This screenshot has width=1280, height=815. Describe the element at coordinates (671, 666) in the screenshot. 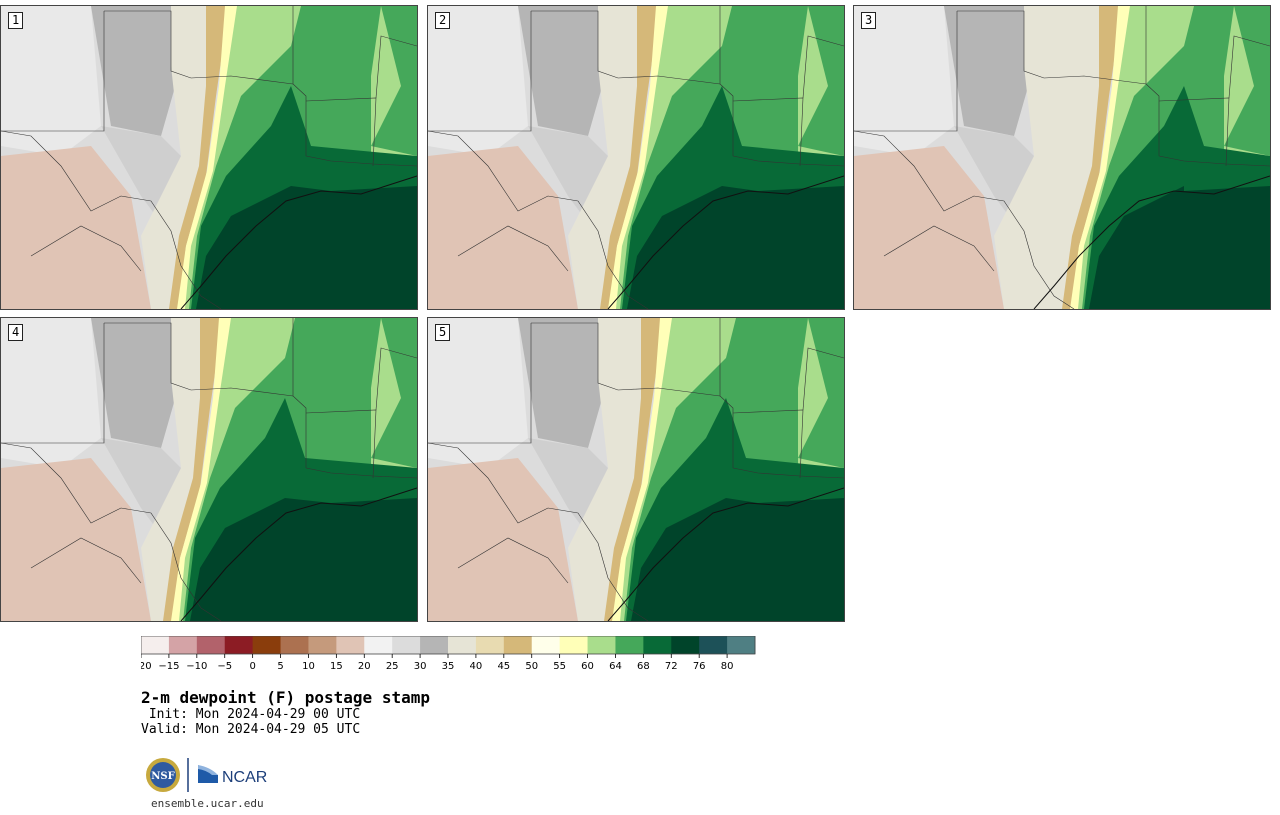

I see `colorbar-tick-label: 72` at that location.